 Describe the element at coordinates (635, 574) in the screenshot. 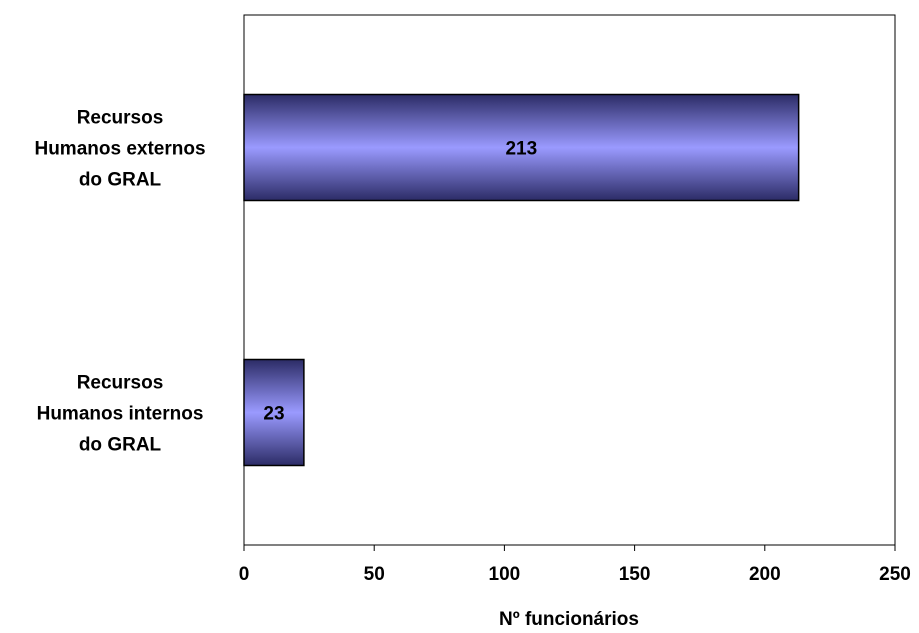

I see `x-tick-label: 150` at that location.